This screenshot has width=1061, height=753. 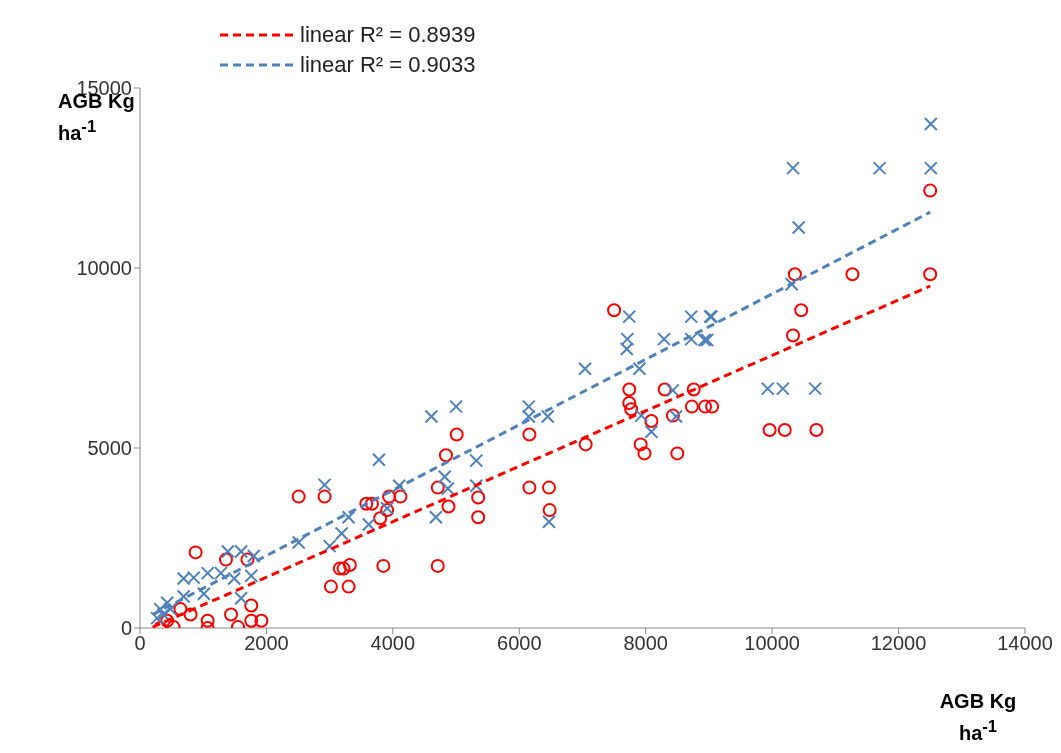 What do you see at coordinates (772, 643) in the screenshot?
I see `x-tick-label: 10000` at bounding box center [772, 643].